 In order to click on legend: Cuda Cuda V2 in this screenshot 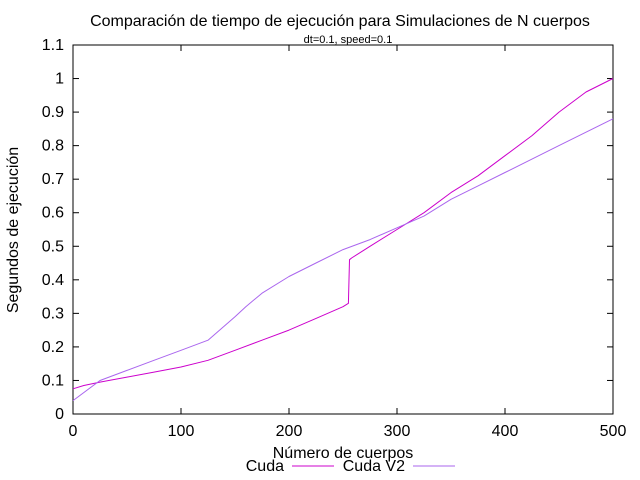, I will do `click(350, 466)`.